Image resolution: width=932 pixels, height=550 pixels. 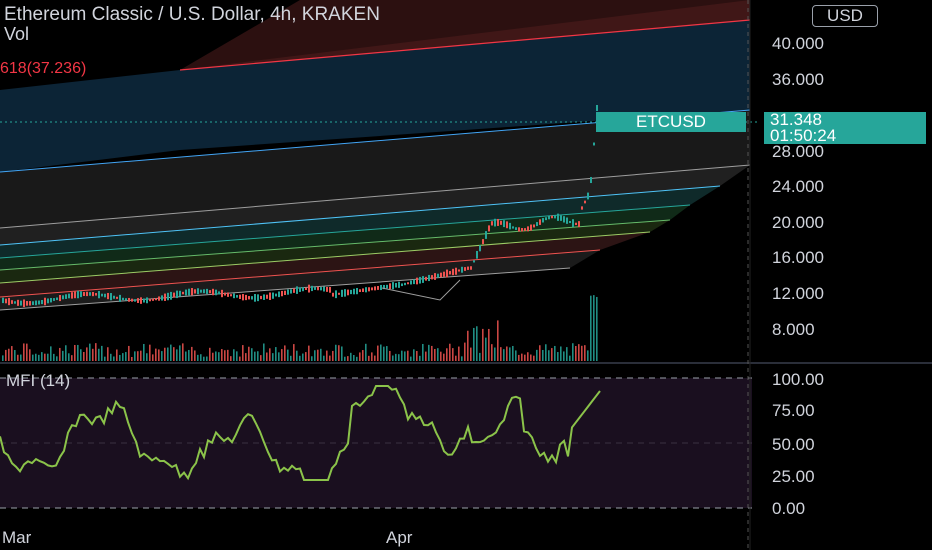 I want to click on fib-zone-green, so click(x=345, y=237).